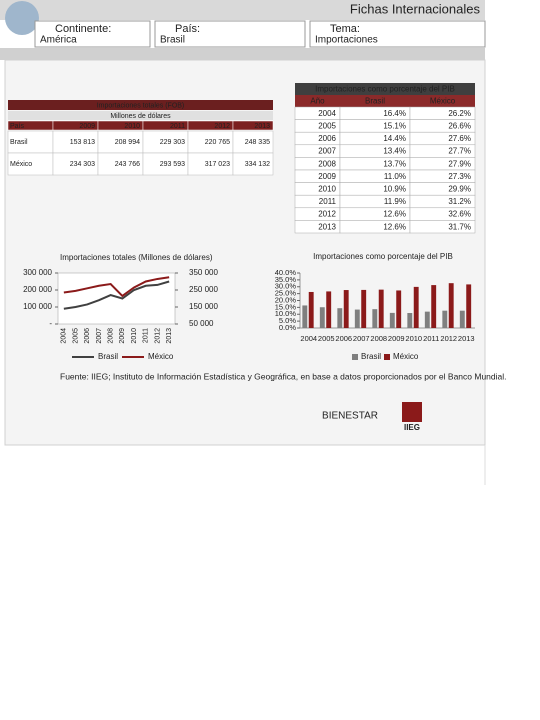 The height and width of the screenshot is (720, 540). What do you see at coordinates (394, 151) in the screenshot?
I see `table-cell-text: 13.4%` at bounding box center [394, 151].